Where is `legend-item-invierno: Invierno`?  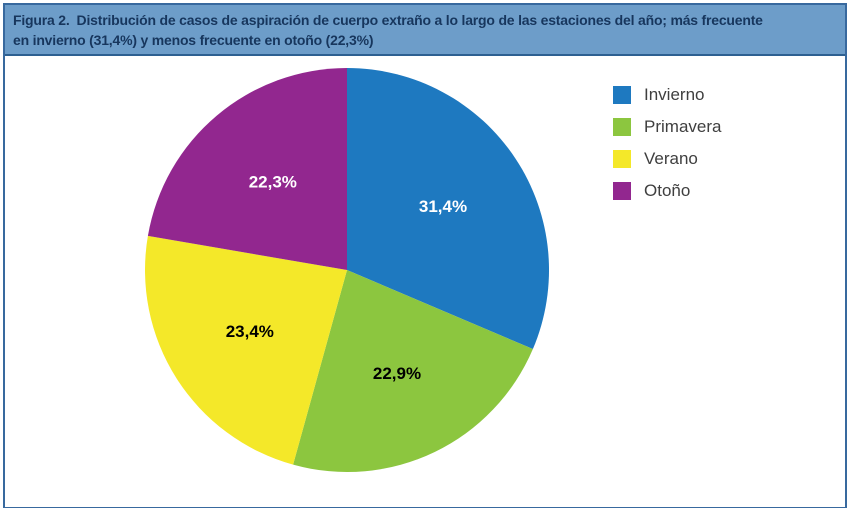
legend-item-invierno: Invierno is located at coordinates (667, 95).